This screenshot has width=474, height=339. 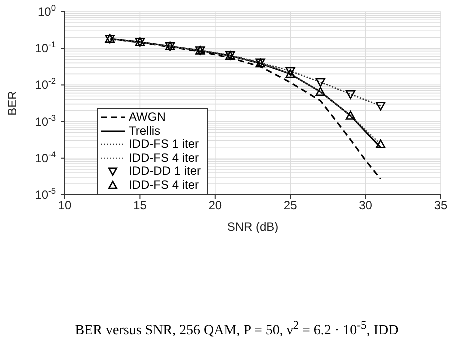 I want to click on y-tick-label: 10$^{-1}$, so click(x=45, y=48).